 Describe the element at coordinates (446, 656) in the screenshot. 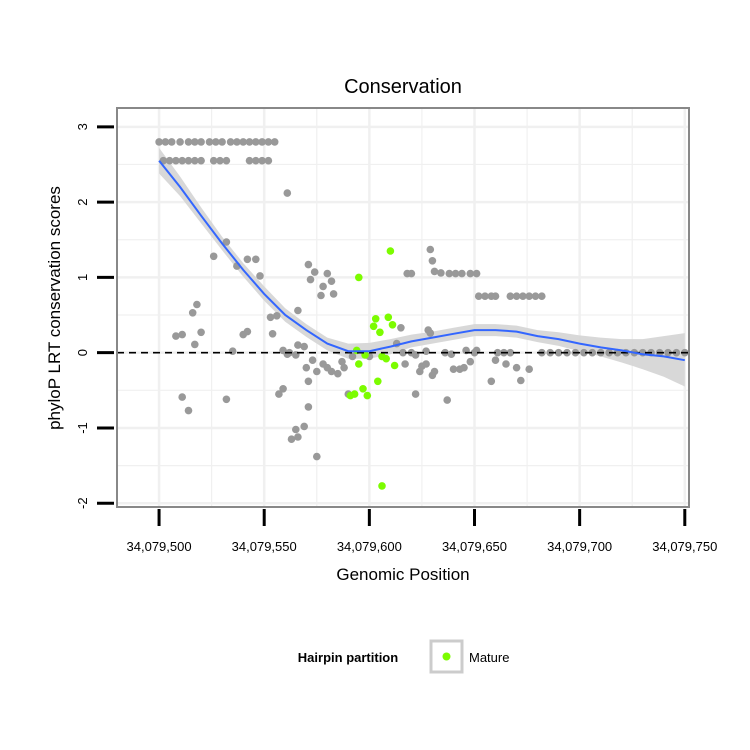

I see `legend-key-mature` at that location.